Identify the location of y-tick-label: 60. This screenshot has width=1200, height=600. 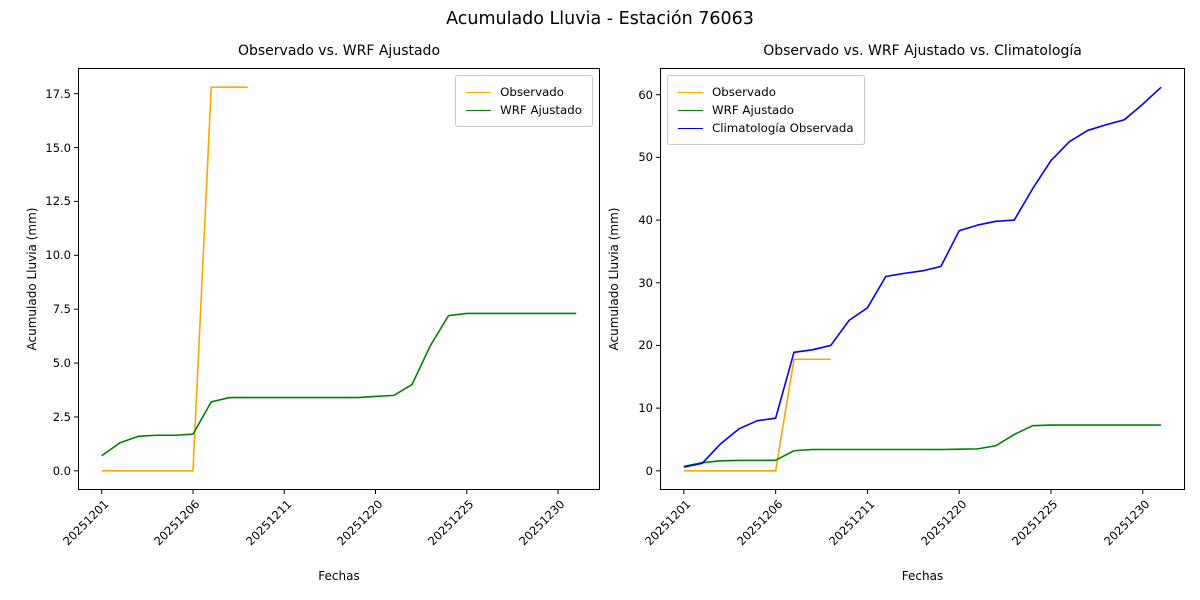
(645, 94).